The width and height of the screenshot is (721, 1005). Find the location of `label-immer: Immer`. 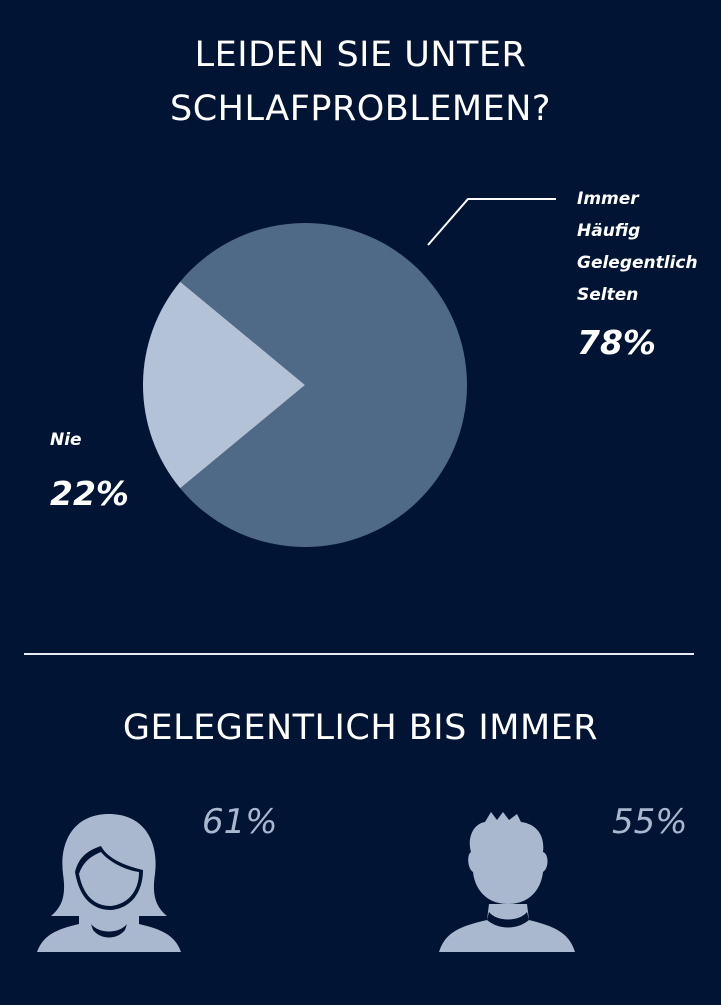

label-immer: Immer is located at coordinates (608, 199).